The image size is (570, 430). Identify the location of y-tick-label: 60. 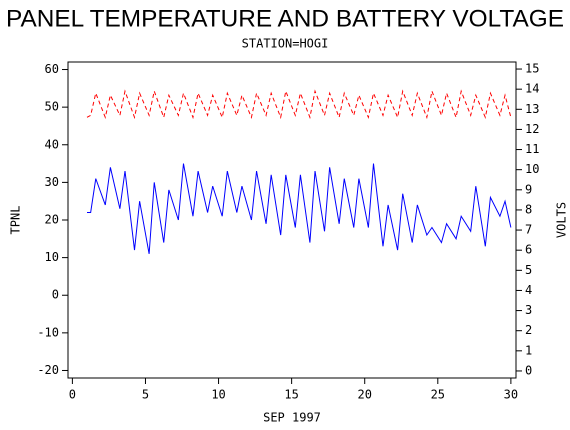
(52, 69).